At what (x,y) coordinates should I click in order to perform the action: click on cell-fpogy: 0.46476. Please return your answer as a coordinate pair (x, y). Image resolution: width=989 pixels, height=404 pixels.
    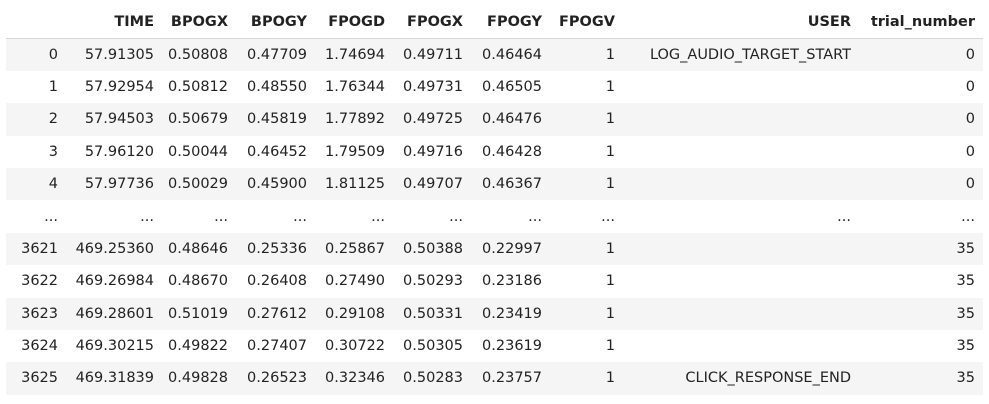
    Looking at the image, I should click on (512, 119).